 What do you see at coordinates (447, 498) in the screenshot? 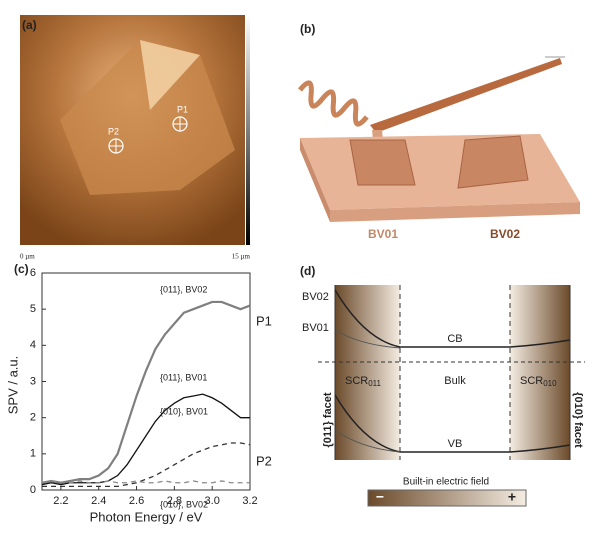
I see `field-bar` at bounding box center [447, 498].